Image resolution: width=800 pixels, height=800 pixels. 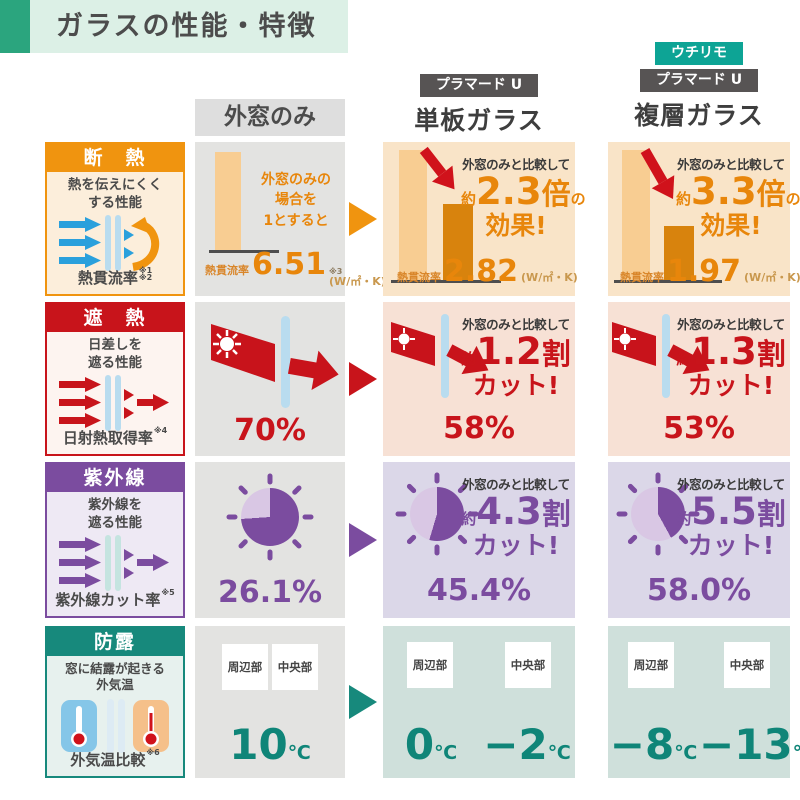 What do you see at coordinates (115, 158) in the screenshot?
I see `row-title: 断 熱` at bounding box center [115, 158].